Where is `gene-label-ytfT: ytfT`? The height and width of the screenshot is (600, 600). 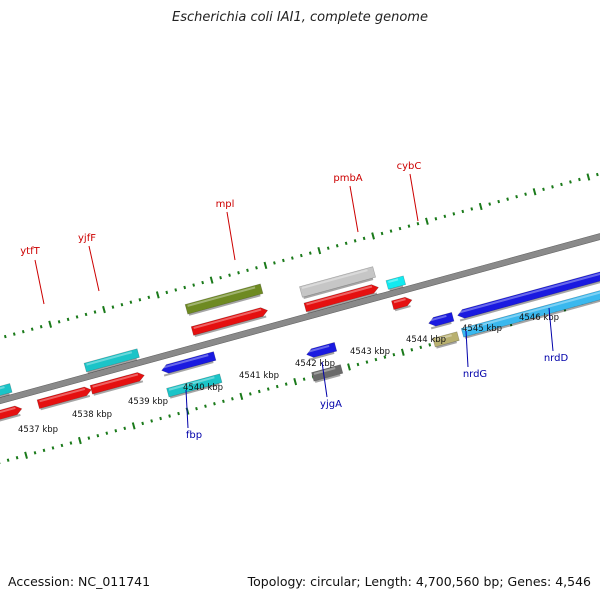 gene-label-ytfT: ytfT is located at coordinates (32, 275).